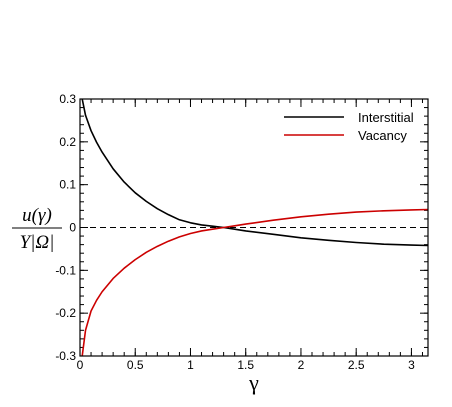 This screenshot has height=407, width=452. Describe the element at coordinates (37, 242) in the screenshot. I see `y-axis-label-denominator: Y|Ω|` at that location.